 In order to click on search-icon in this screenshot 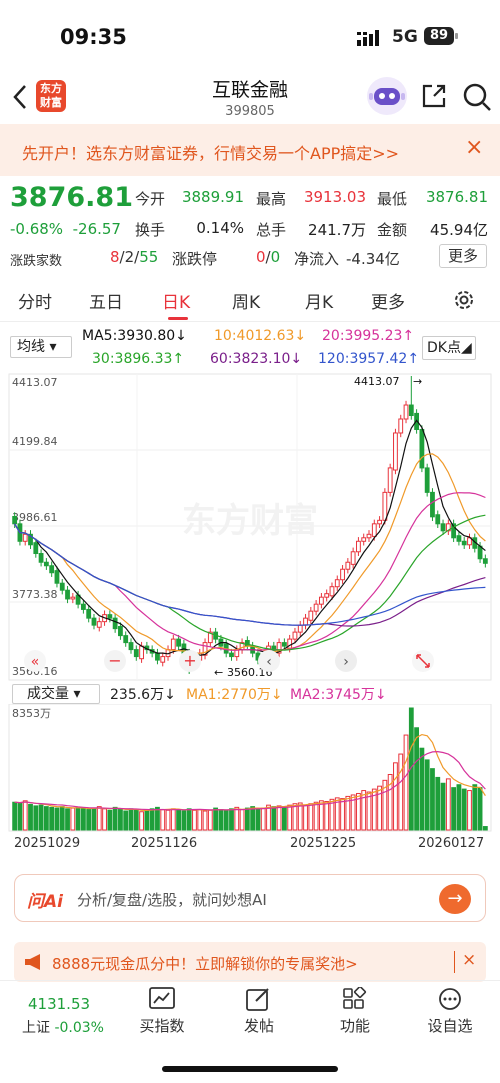, I will do `click(477, 97)`.